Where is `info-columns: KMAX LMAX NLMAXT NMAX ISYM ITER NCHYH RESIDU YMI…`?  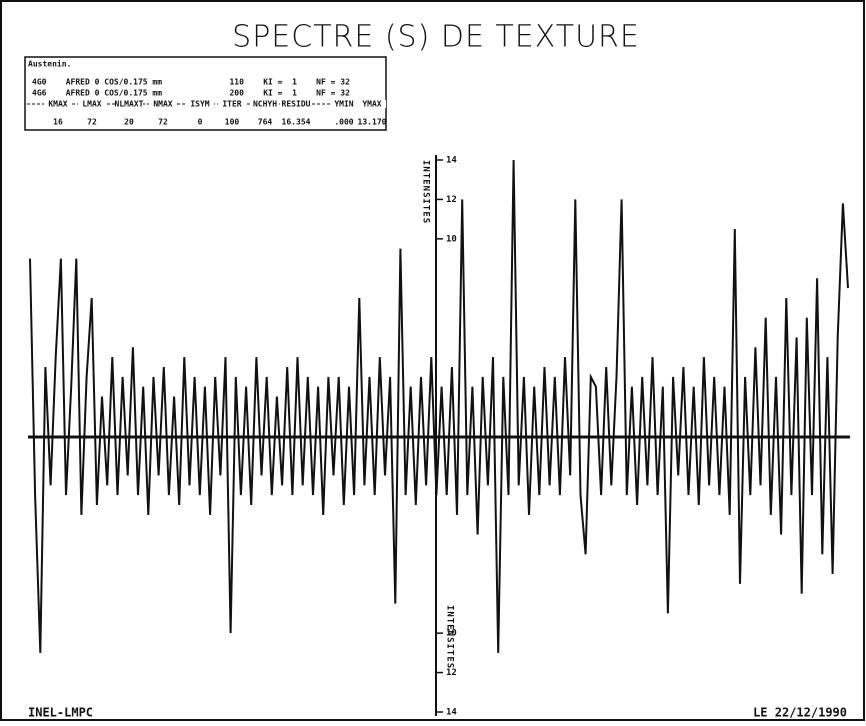 info-columns: KMAX LMAX NLMAXT NMAX ISYM ITER NCHYH RESIDU YMI… is located at coordinates (215, 113).